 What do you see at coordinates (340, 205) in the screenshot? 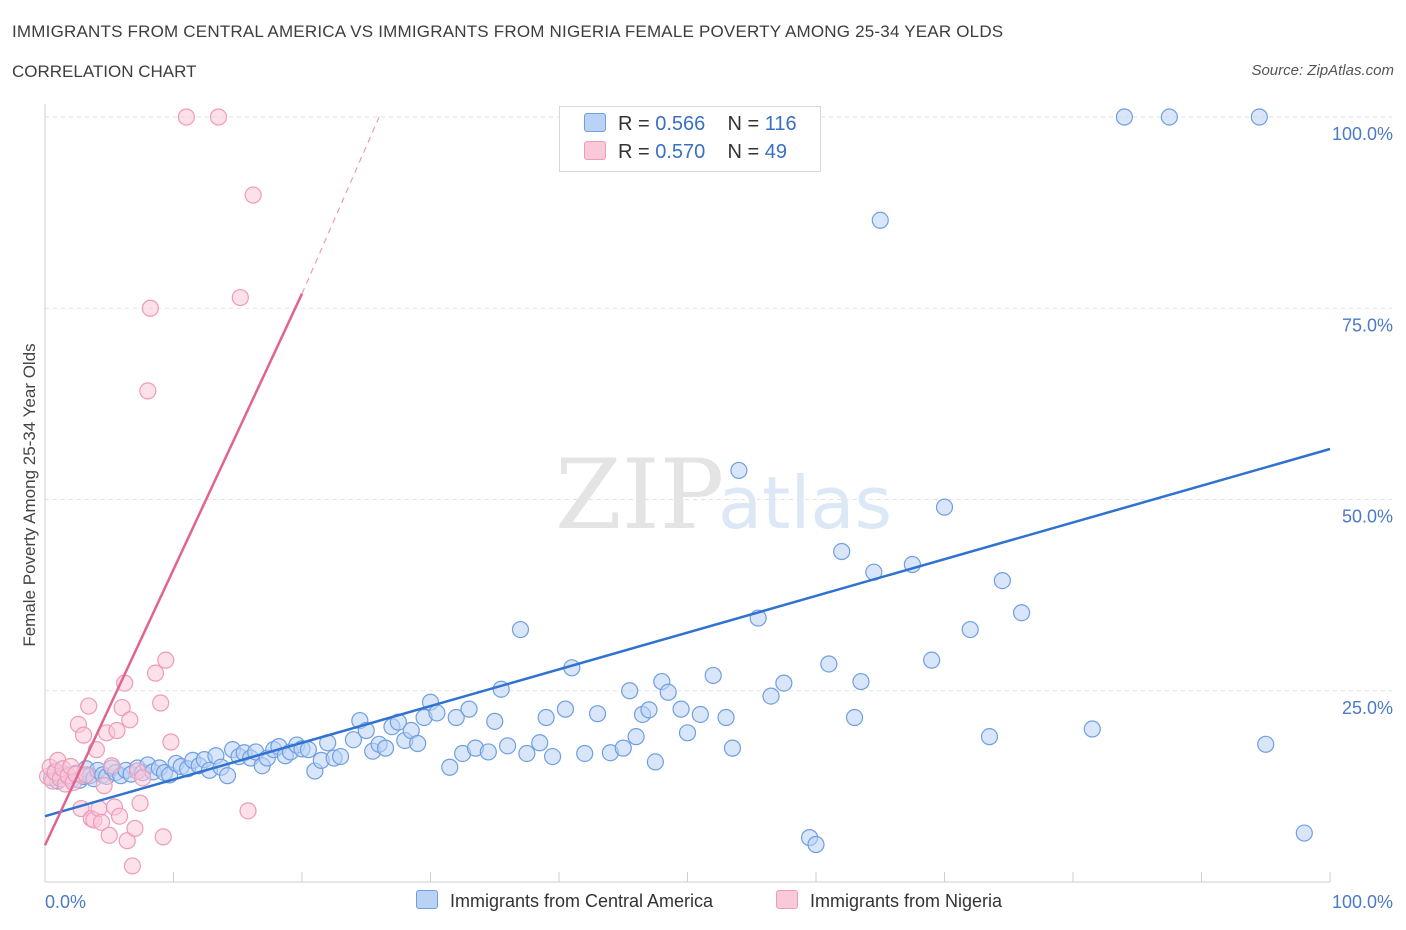
I see `trend-line-nigeria-extension` at bounding box center [340, 205].